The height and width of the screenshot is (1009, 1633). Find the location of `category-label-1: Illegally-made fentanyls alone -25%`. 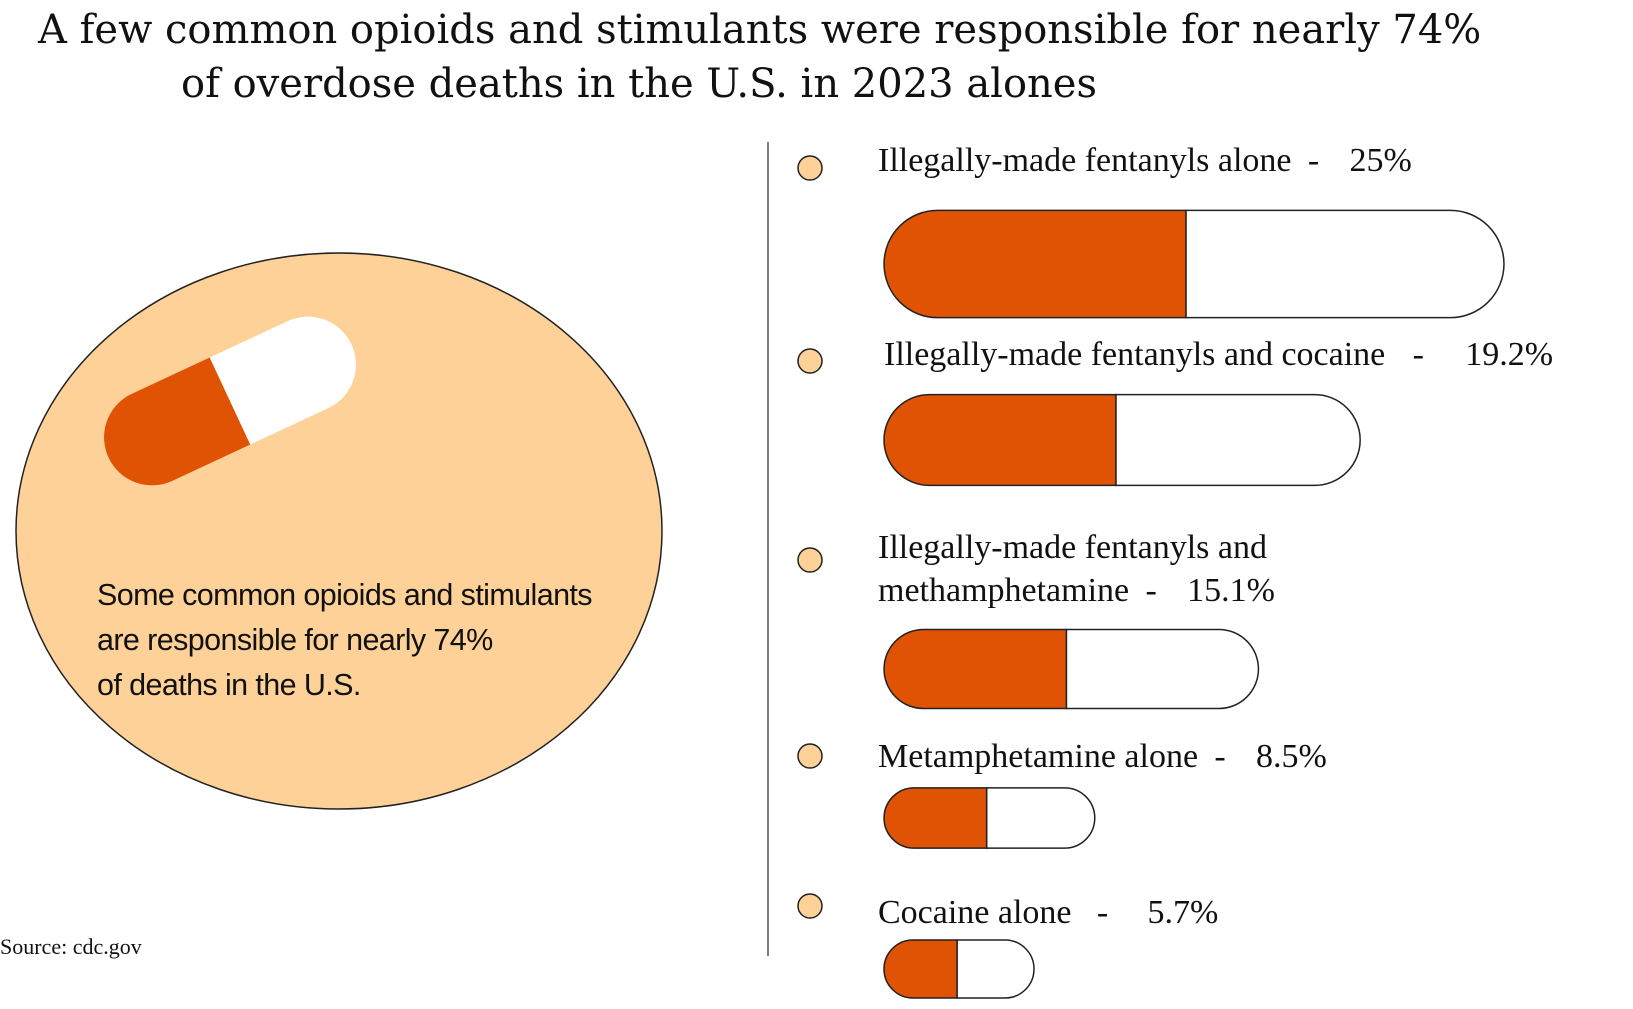

category-label-1: Illegally-made fentanyls alone -25% is located at coordinates (1145, 160).